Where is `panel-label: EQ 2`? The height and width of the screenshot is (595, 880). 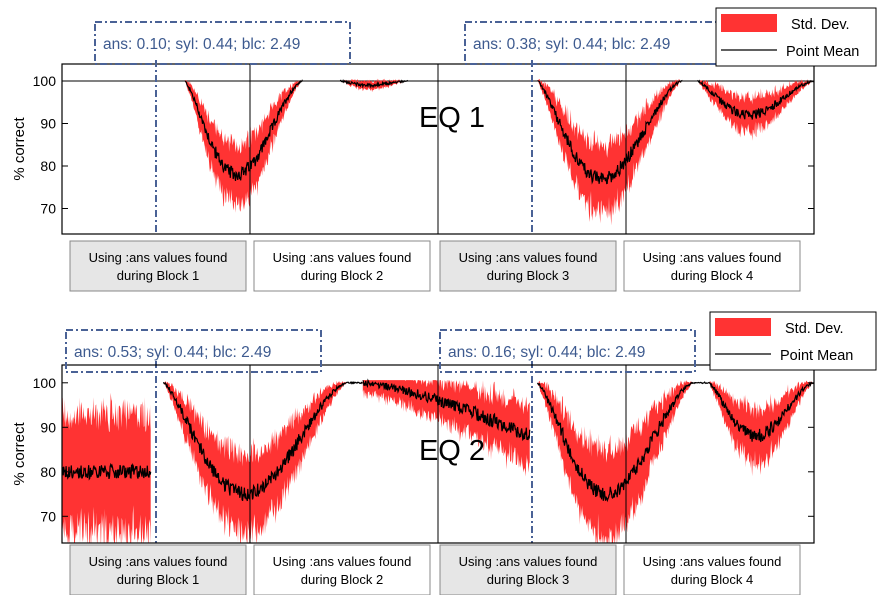
panel-label: EQ 2 is located at coordinates (452, 451).